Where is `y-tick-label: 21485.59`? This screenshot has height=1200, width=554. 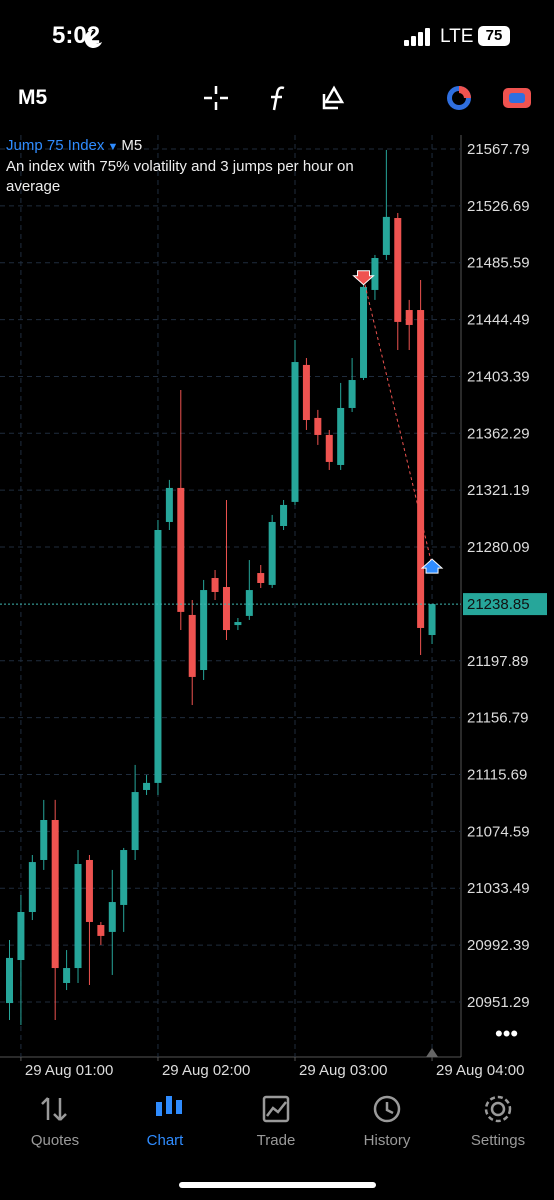 y-tick-label: 21485.59 is located at coordinates (498, 263).